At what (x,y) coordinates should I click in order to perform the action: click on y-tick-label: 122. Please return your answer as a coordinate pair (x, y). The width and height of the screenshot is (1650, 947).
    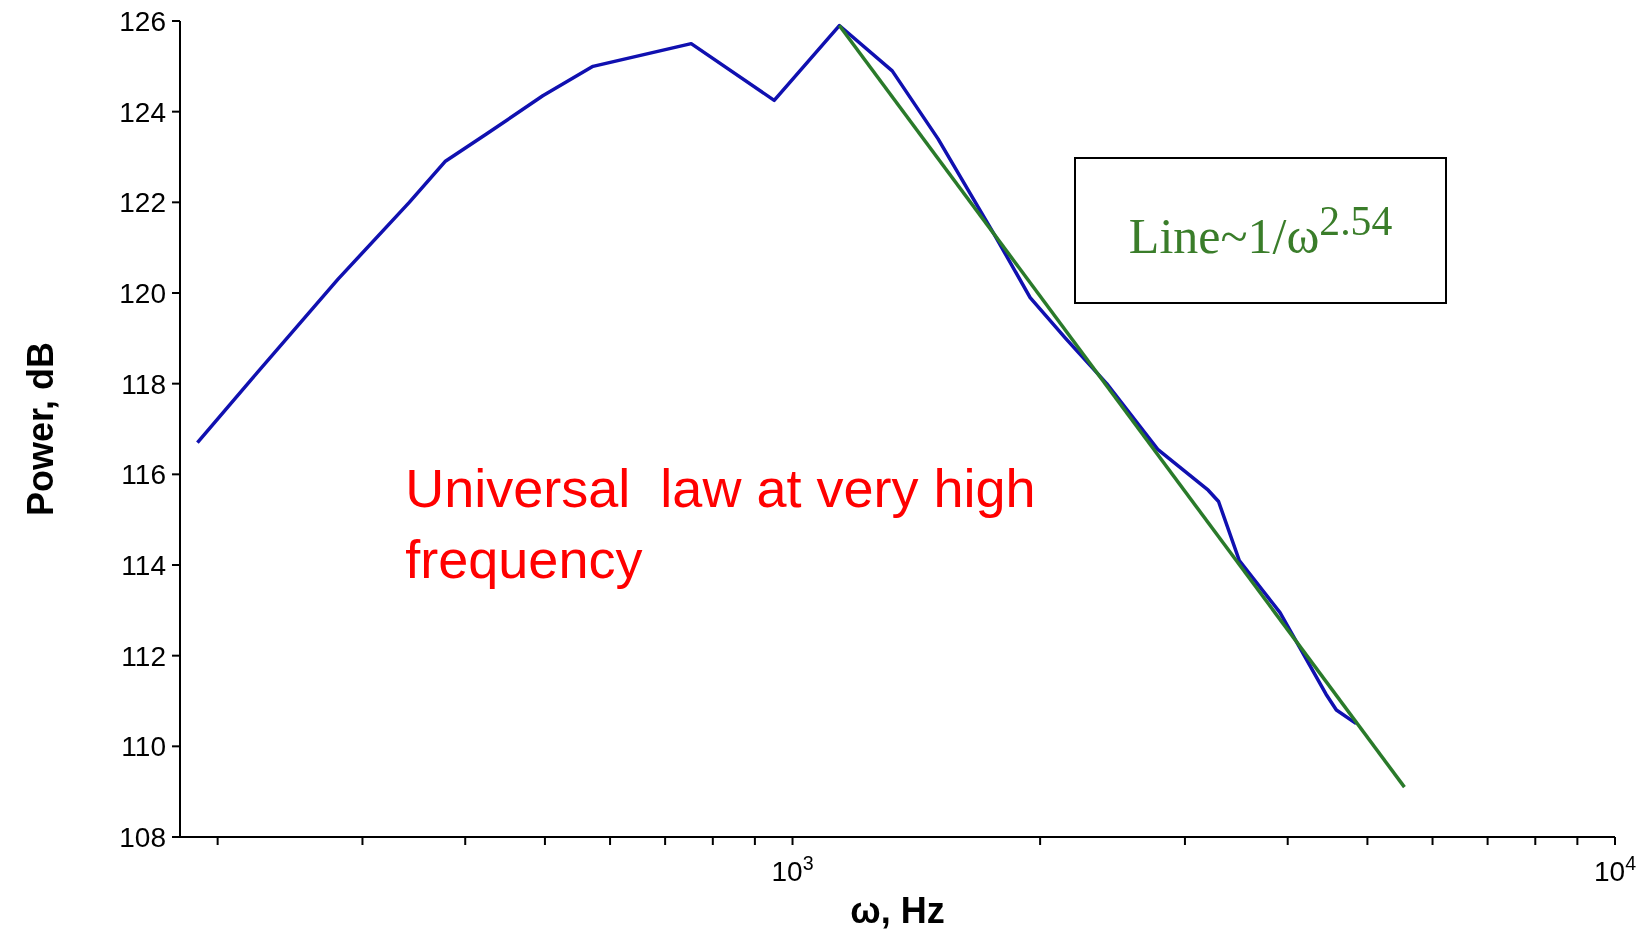
    Looking at the image, I should click on (142, 203).